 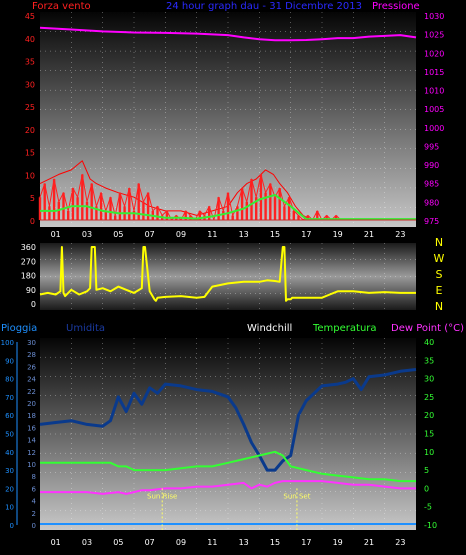 What do you see at coordinates (30, 130) in the screenshot?
I see `wind-tick-label: 20` at bounding box center [30, 130].